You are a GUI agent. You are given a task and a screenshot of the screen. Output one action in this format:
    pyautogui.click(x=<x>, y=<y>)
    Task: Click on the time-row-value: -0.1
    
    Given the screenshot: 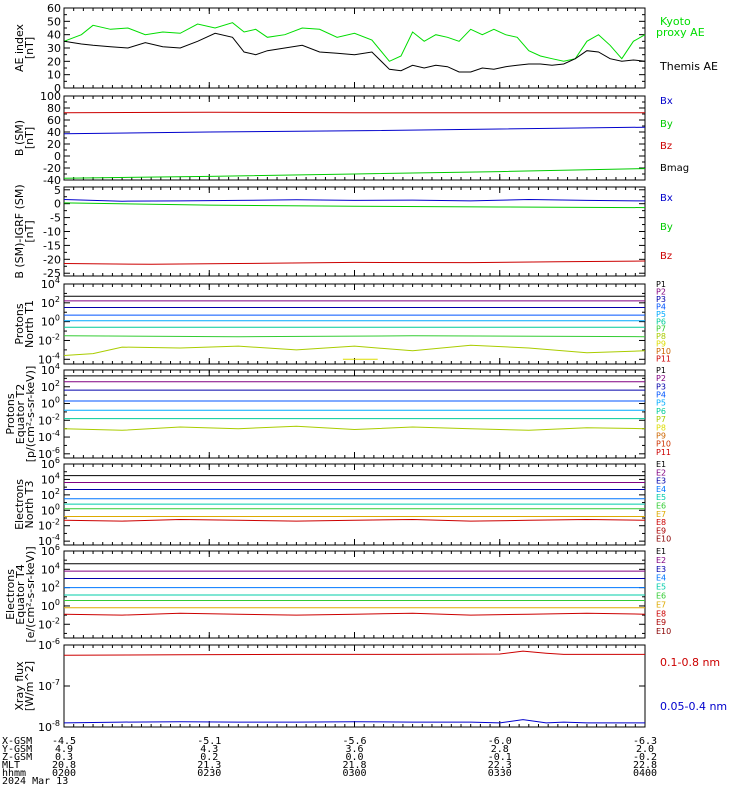 What is the action you would take?
    pyautogui.click(x=500, y=757)
    